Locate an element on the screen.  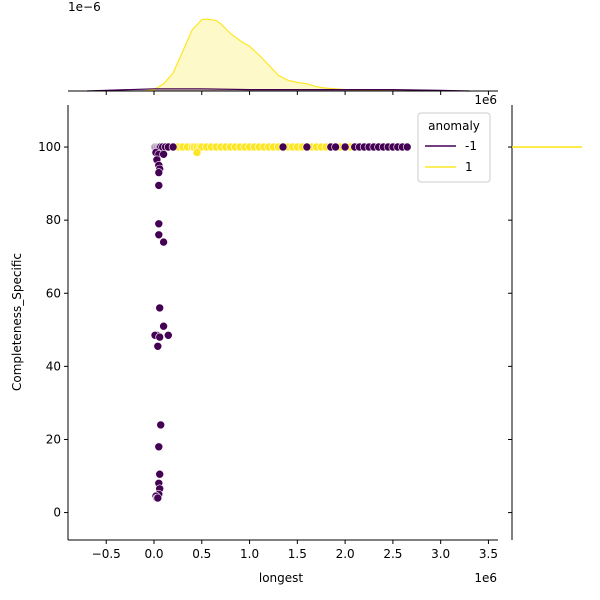
y-tick-label: 40 is located at coordinates (53, 366).